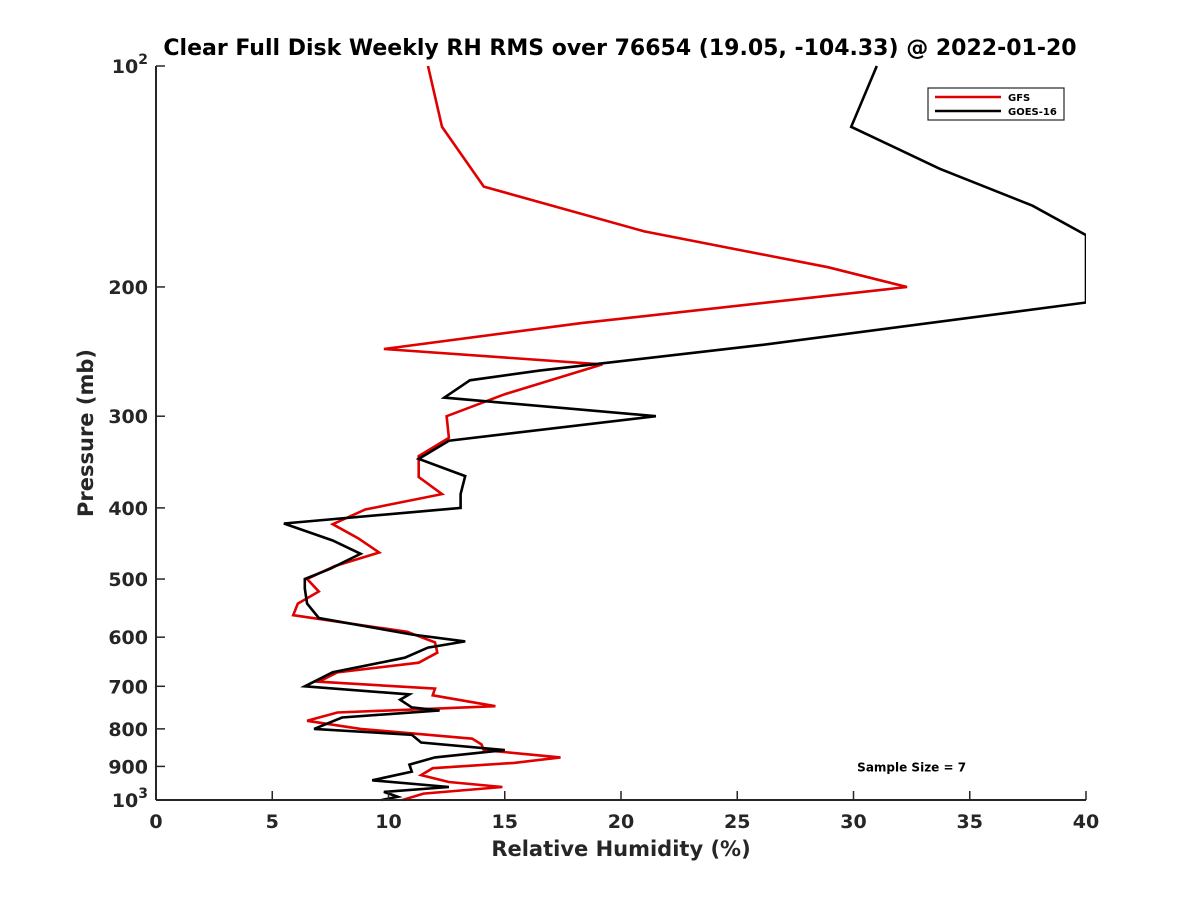 The width and height of the screenshot is (1200, 900). What do you see at coordinates (136, 432) in the screenshot?
I see `y-ticks: 10² 200 300 400 500 600 700 800 900 10³` at bounding box center [136, 432].